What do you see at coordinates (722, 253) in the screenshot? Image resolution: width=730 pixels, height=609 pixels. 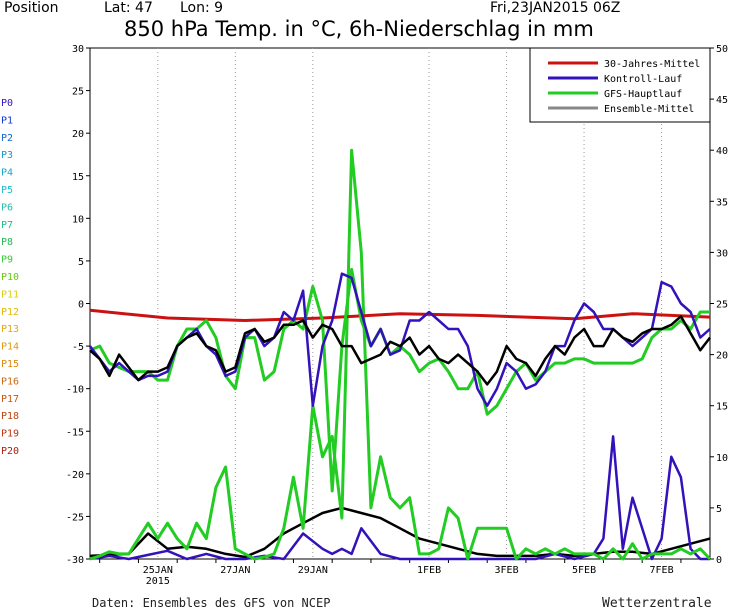 I see `right-tick-label: 30` at bounding box center [722, 253].